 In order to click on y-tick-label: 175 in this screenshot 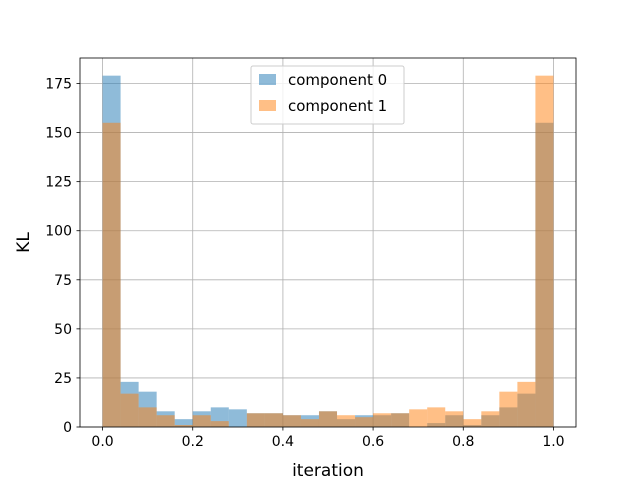, I will do `click(58, 85)`.